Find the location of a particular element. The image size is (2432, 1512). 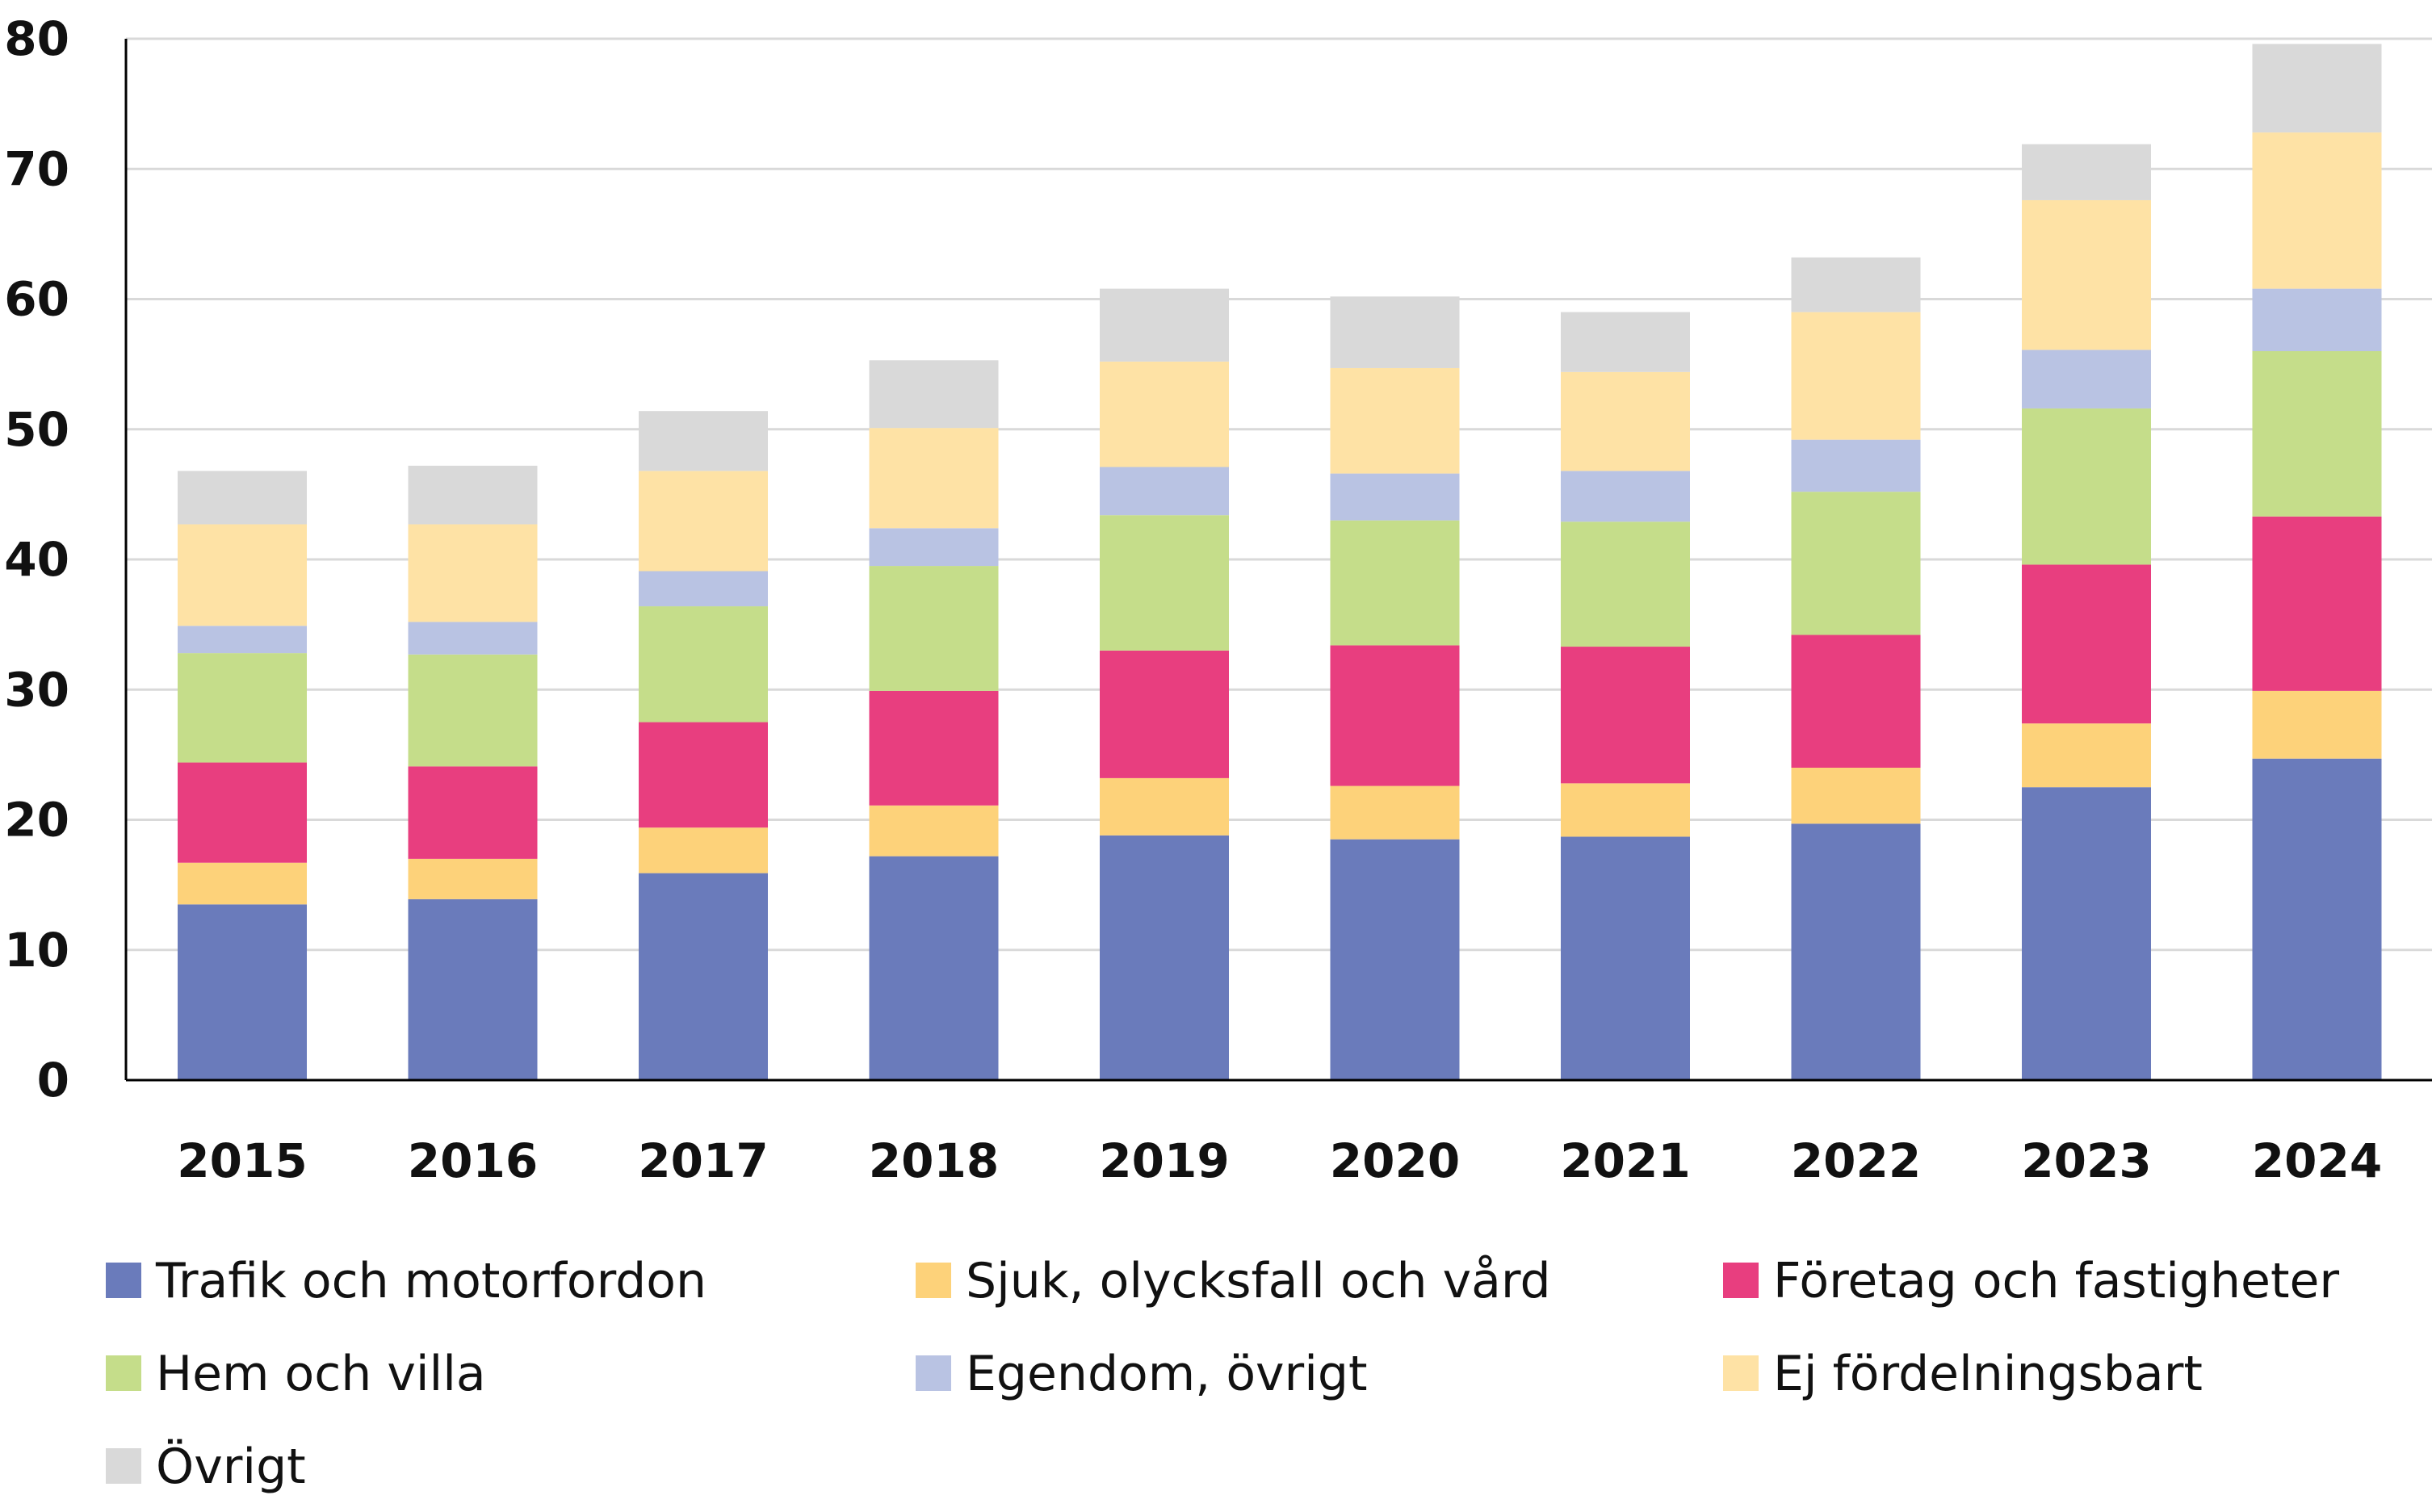

x-tick-label: 2018 is located at coordinates (934, 1160).